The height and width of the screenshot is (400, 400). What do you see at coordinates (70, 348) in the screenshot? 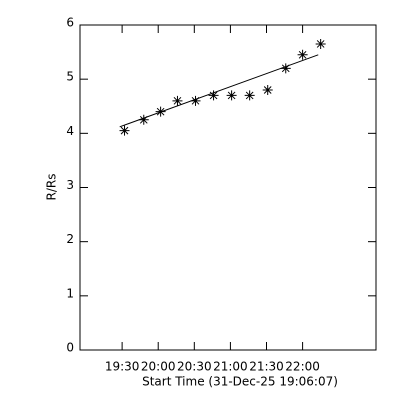
I see `y-tick-label: 0` at bounding box center [70, 348].